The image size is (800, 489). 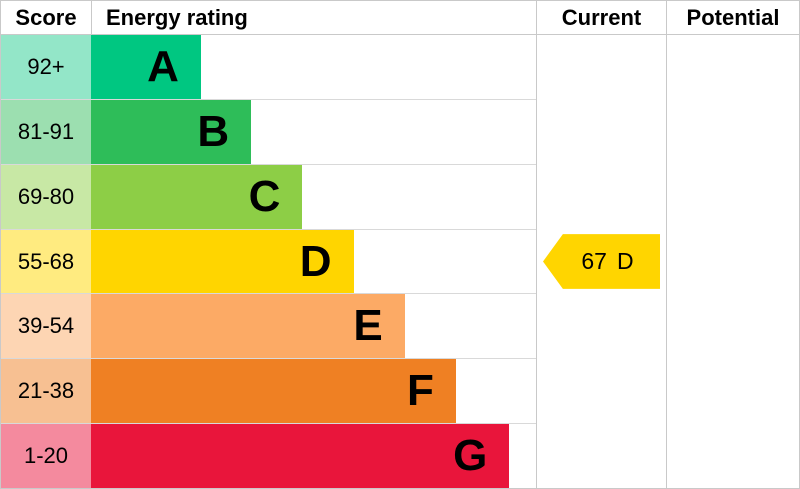 I want to click on score-cell: 81-91, so click(x=46, y=131).